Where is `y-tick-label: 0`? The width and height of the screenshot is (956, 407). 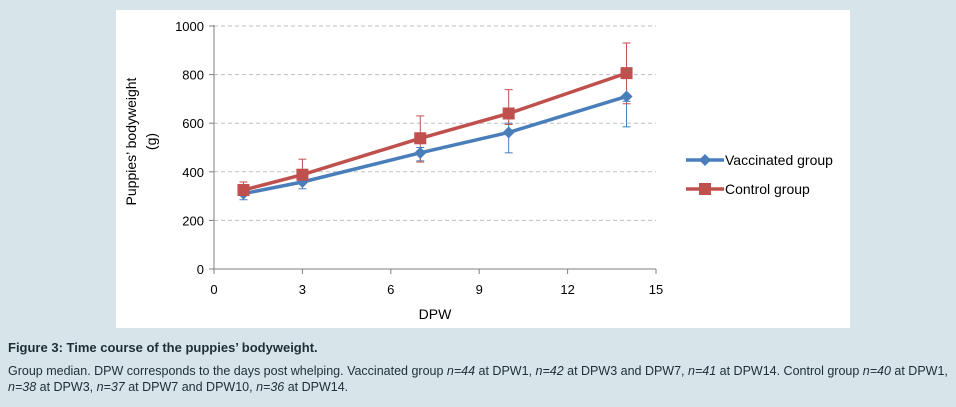 y-tick-label: 0 is located at coordinates (200, 269).